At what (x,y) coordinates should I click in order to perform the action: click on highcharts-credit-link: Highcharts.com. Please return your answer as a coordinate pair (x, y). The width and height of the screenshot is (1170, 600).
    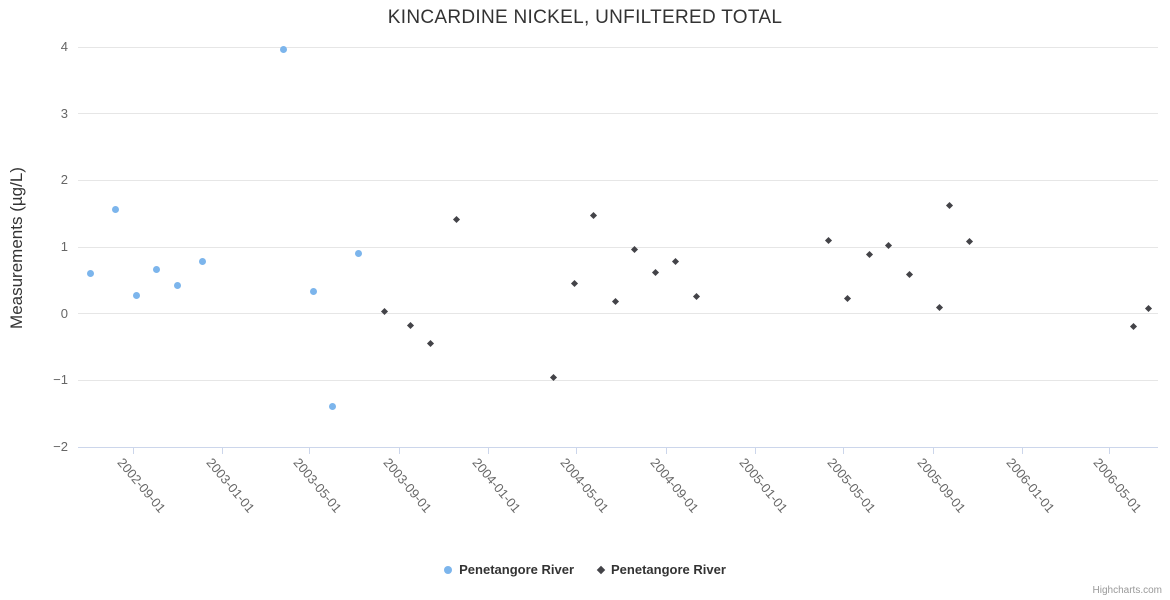
    Looking at the image, I should click on (1127, 590).